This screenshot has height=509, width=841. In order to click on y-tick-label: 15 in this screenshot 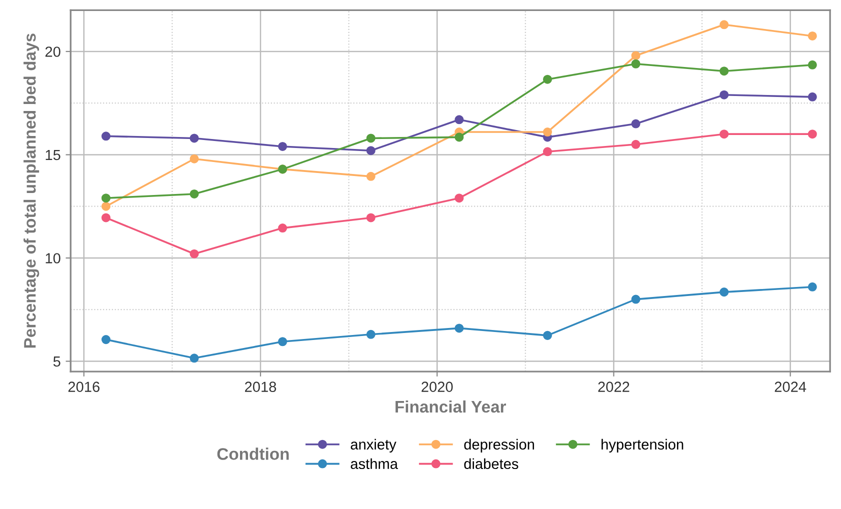, I will do `click(53, 155)`.